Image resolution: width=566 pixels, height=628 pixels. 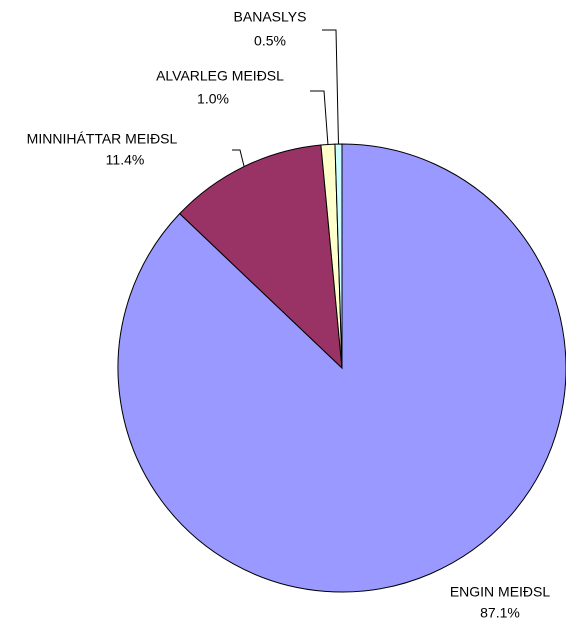 What do you see at coordinates (213, 99) in the screenshot?
I see `slice-value-label: 1.0%` at bounding box center [213, 99].